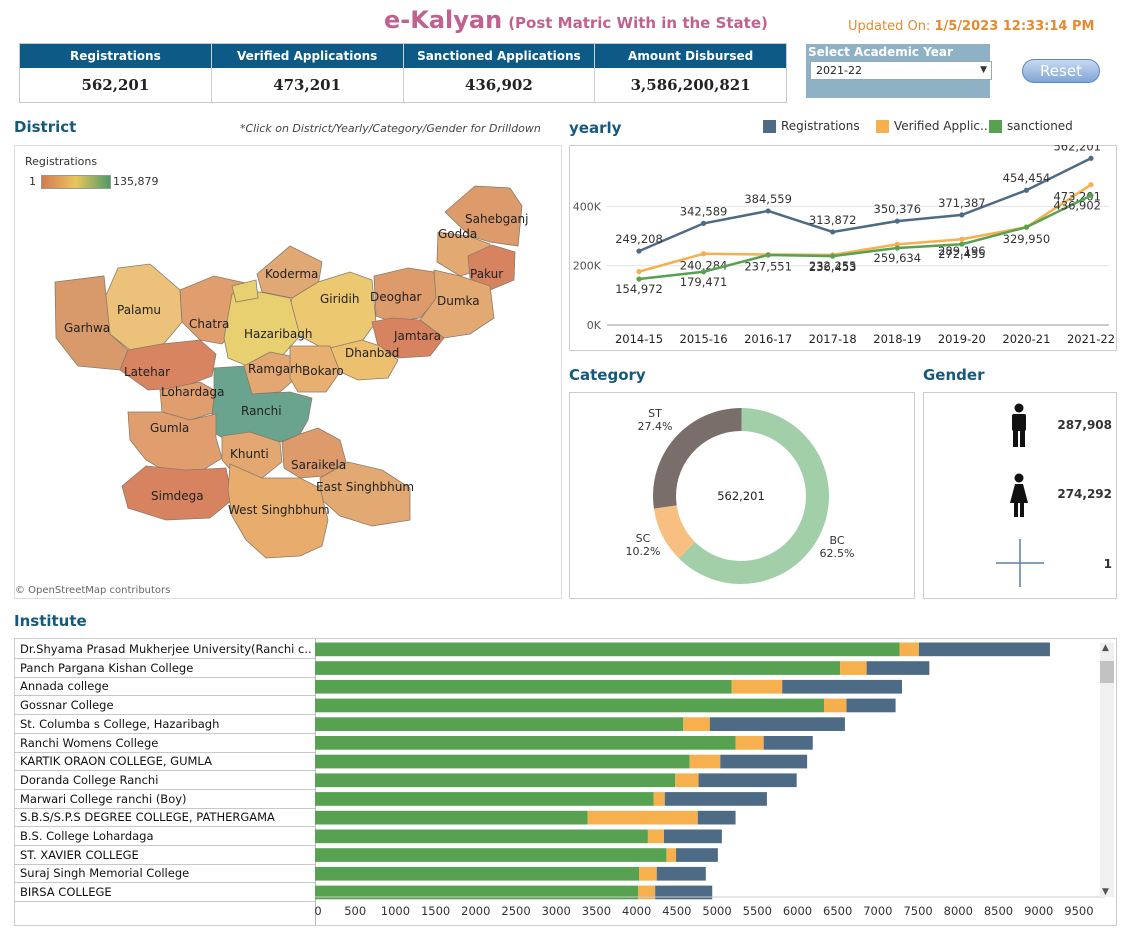 The width and height of the screenshot is (1128, 931). I want to click on district-bokaro, so click(315, 369).